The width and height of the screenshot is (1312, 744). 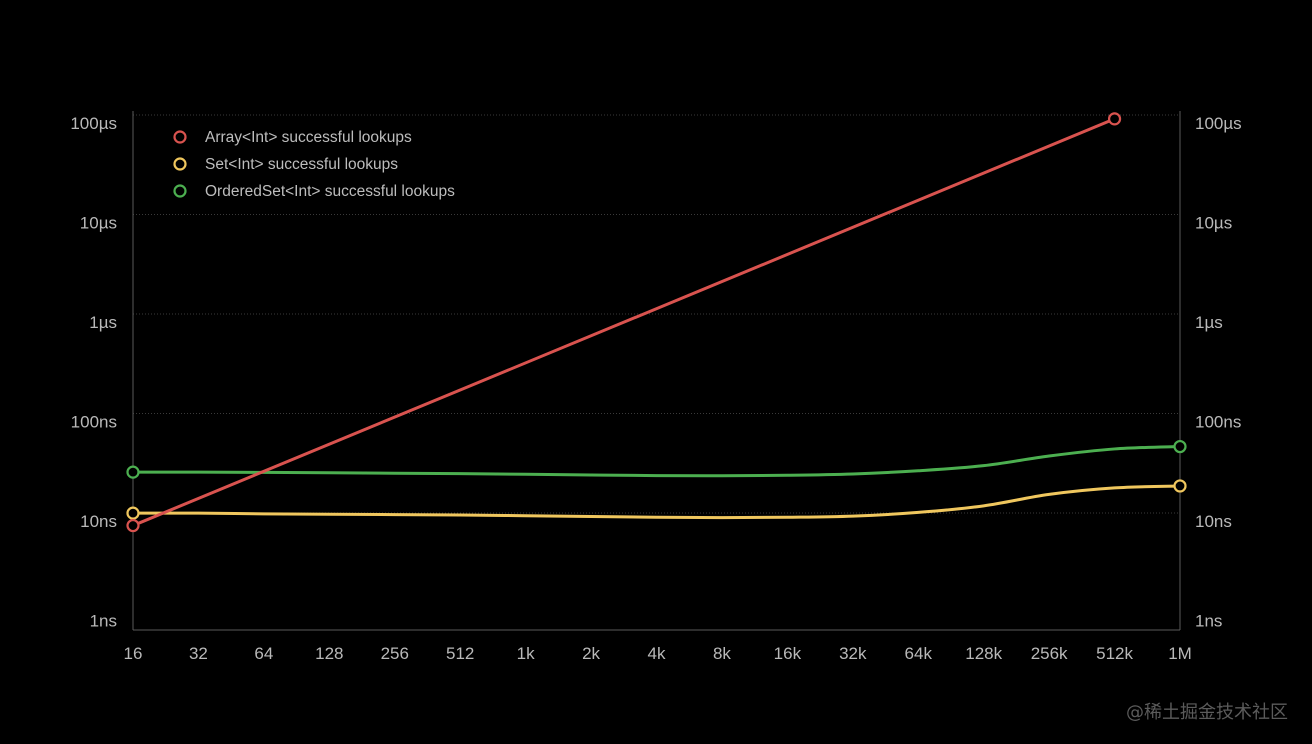 I want to click on legend-label: OrderedSet<Int> successful lookups, so click(x=330, y=191).